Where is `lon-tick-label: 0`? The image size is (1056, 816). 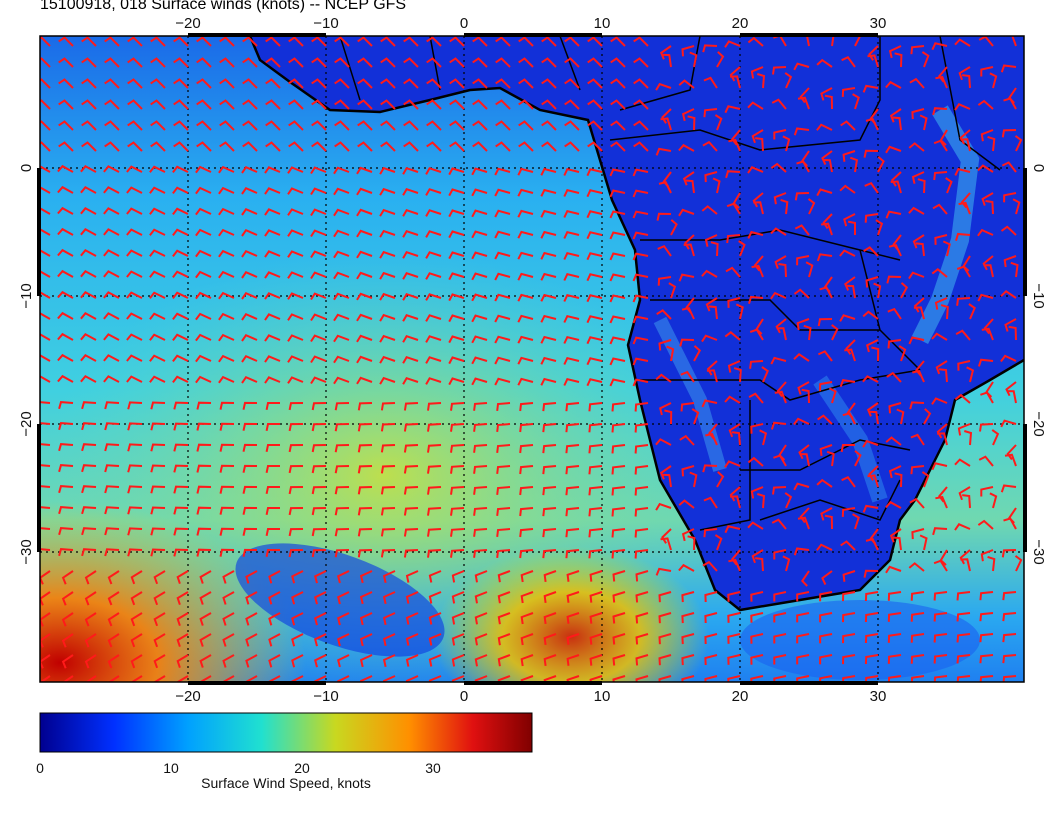
lon-tick-label: 0 is located at coordinates (464, 23).